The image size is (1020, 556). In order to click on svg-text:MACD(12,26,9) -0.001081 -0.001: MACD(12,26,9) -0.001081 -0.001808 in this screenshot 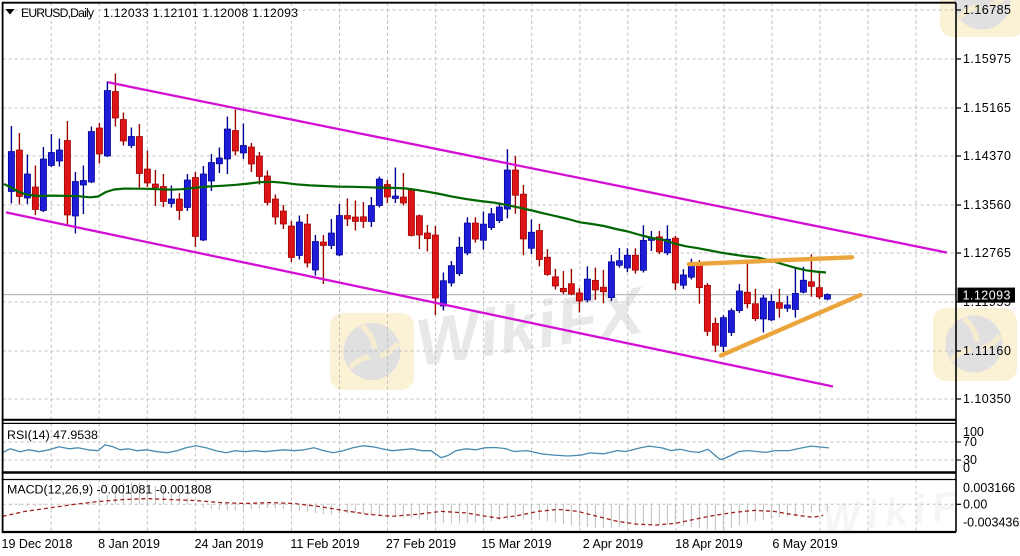, I will do `click(109, 490)`.